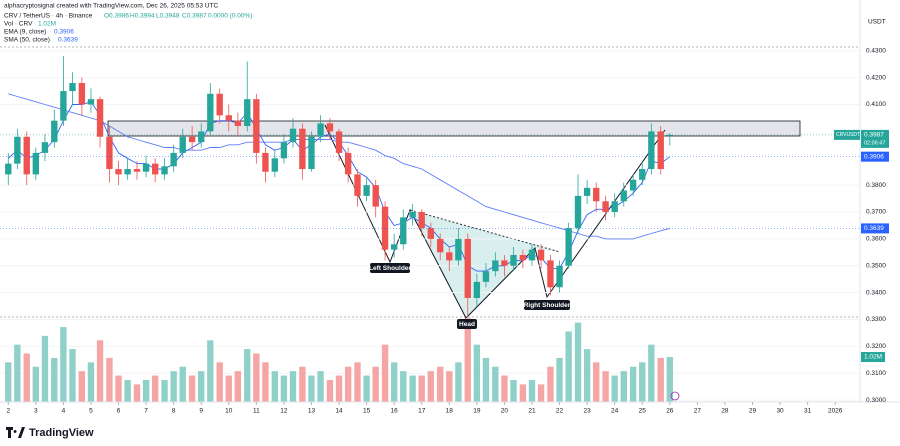 This screenshot has height=446, width=900. Describe the element at coordinates (876, 400) in the screenshot. I see `y-tick-label: 0.3000` at that location.